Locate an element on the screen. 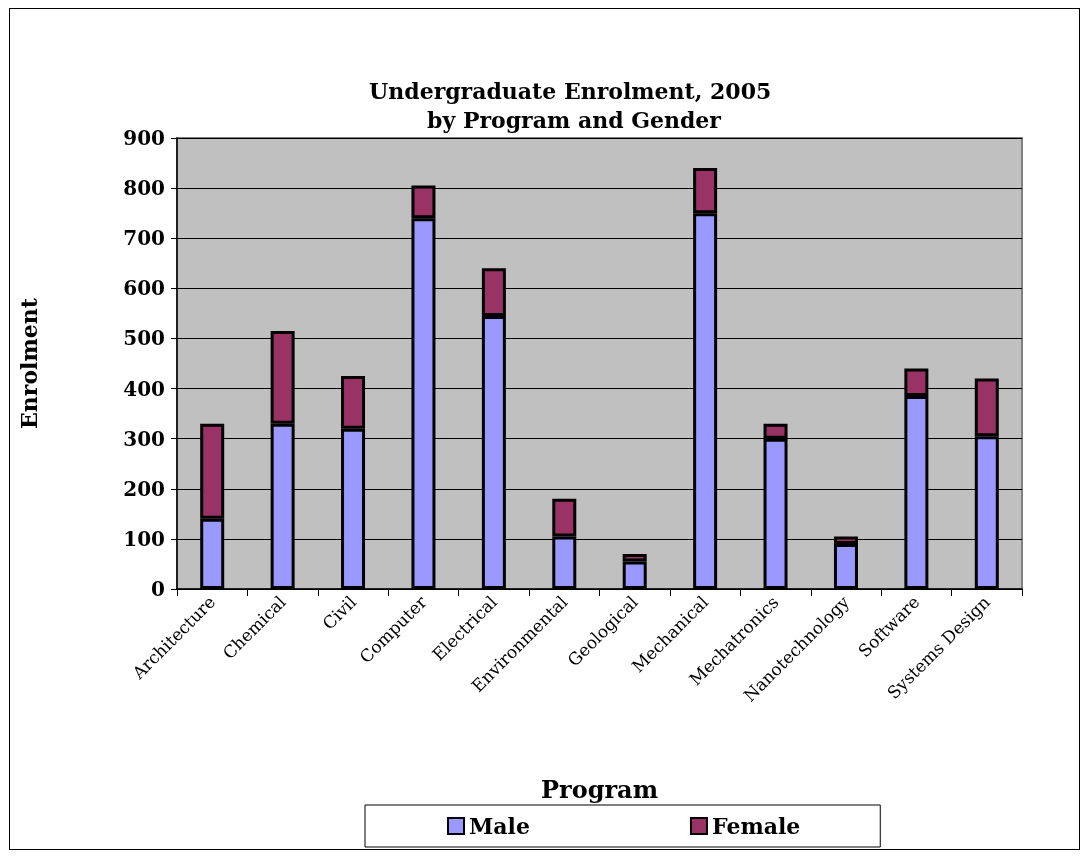  x-axis-title: Program is located at coordinates (599, 789).